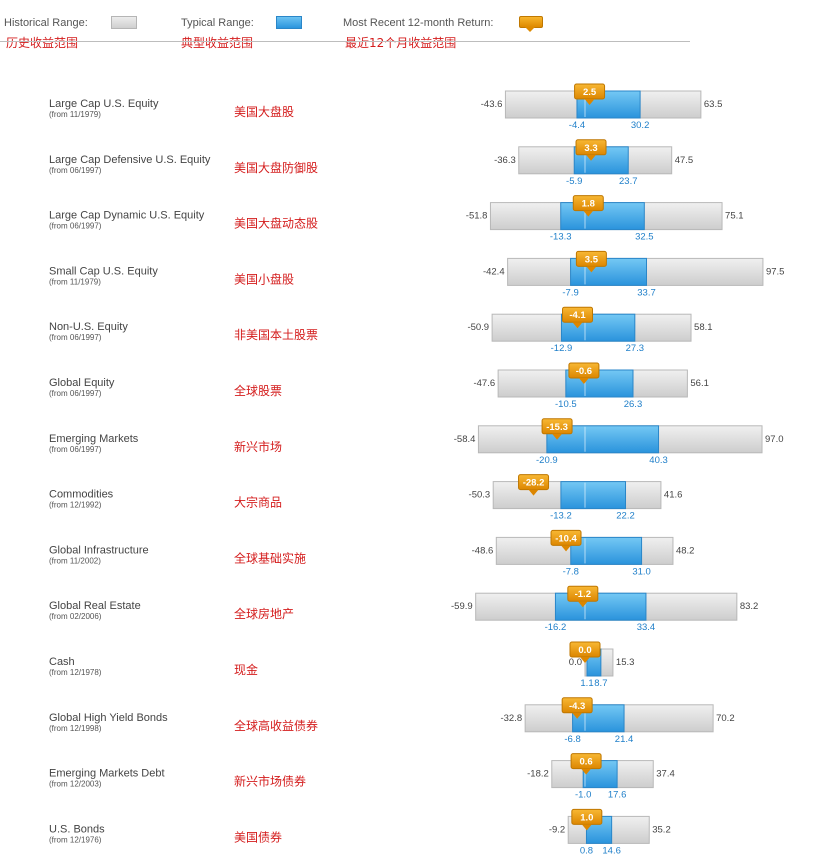  I want to click on historical-max-label: 47.5, so click(684, 160).